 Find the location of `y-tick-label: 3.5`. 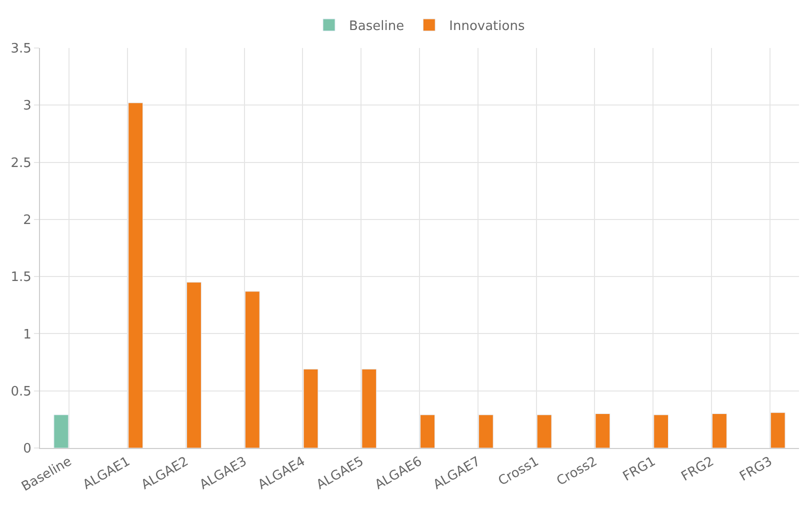

y-tick-label: 3.5 is located at coordinates (21, 49).